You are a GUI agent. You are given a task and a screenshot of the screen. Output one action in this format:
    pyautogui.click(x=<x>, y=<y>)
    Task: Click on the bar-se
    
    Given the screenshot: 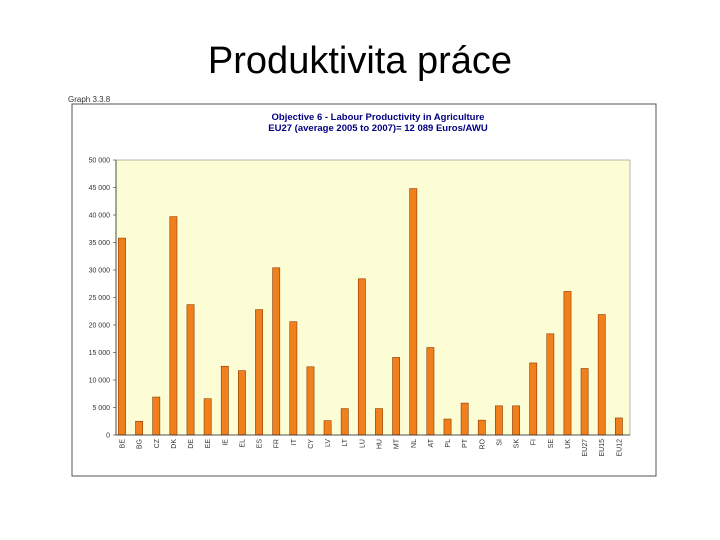 What is the action you would take?
    pyautogui.click(x=550, y=384)
    